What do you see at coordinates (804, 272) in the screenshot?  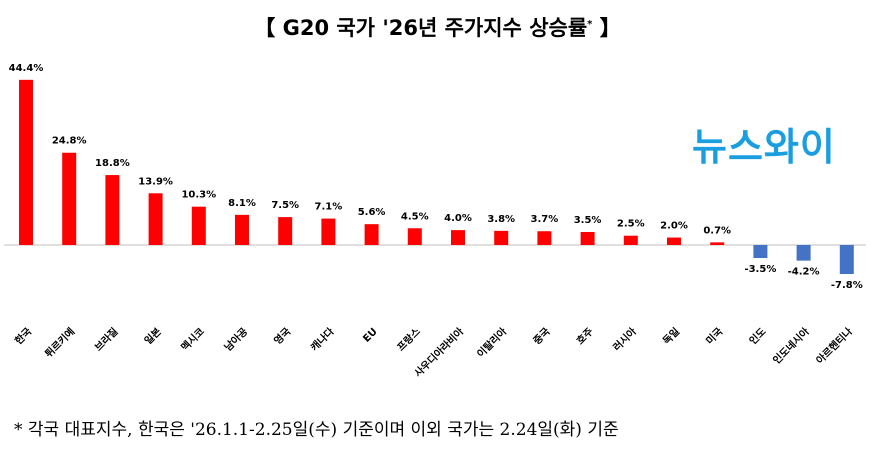 I see `data-label: -4.2%` at bounding box center [804, 272].